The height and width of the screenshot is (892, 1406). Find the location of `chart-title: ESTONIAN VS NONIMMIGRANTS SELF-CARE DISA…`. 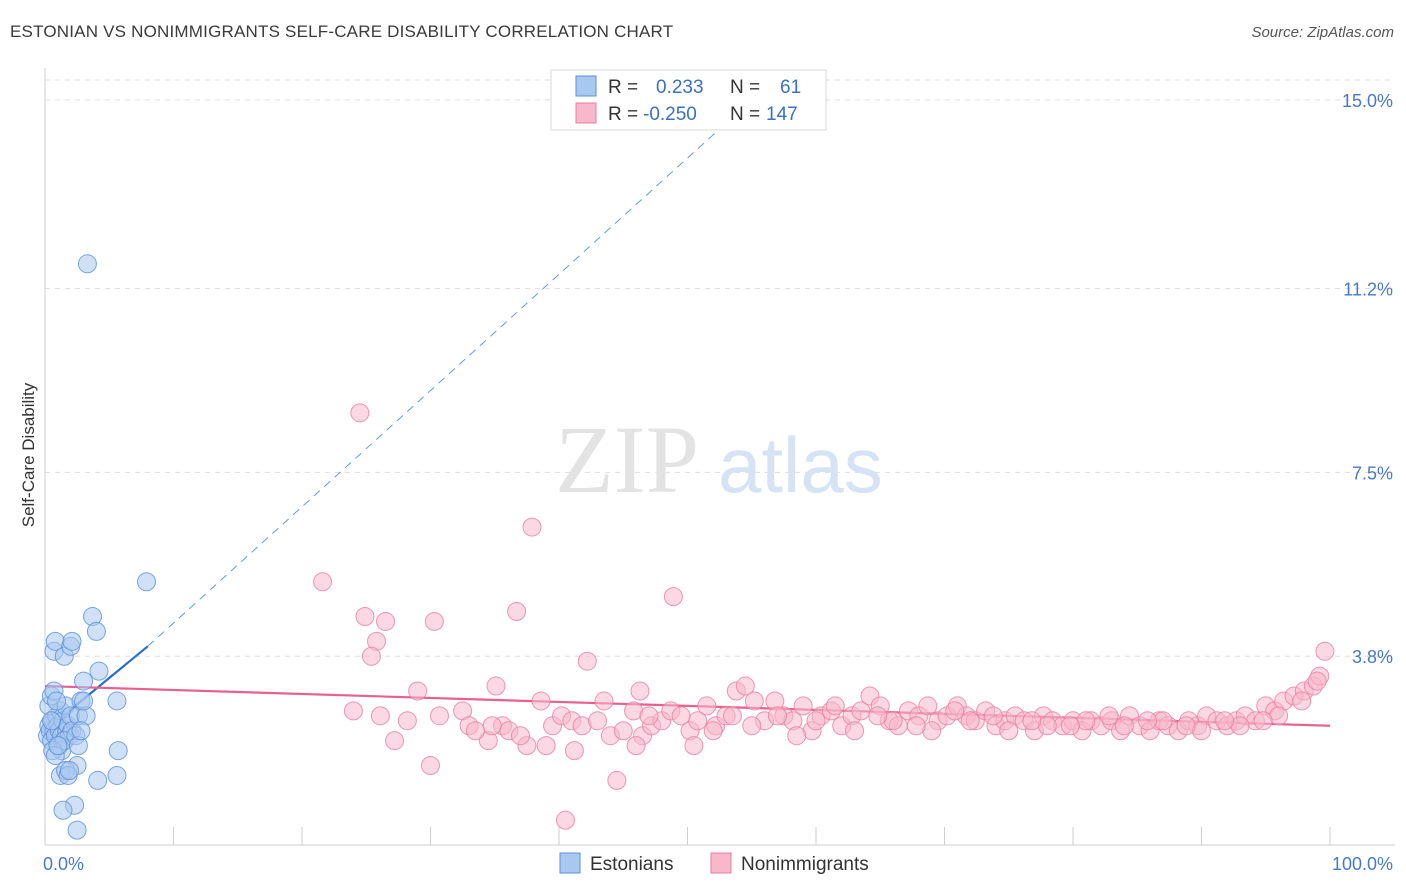

chart-title: ESTONIAN VS NONIMMIGRANTS SELF-CARE DISA… is located at coordinates (342, 31).